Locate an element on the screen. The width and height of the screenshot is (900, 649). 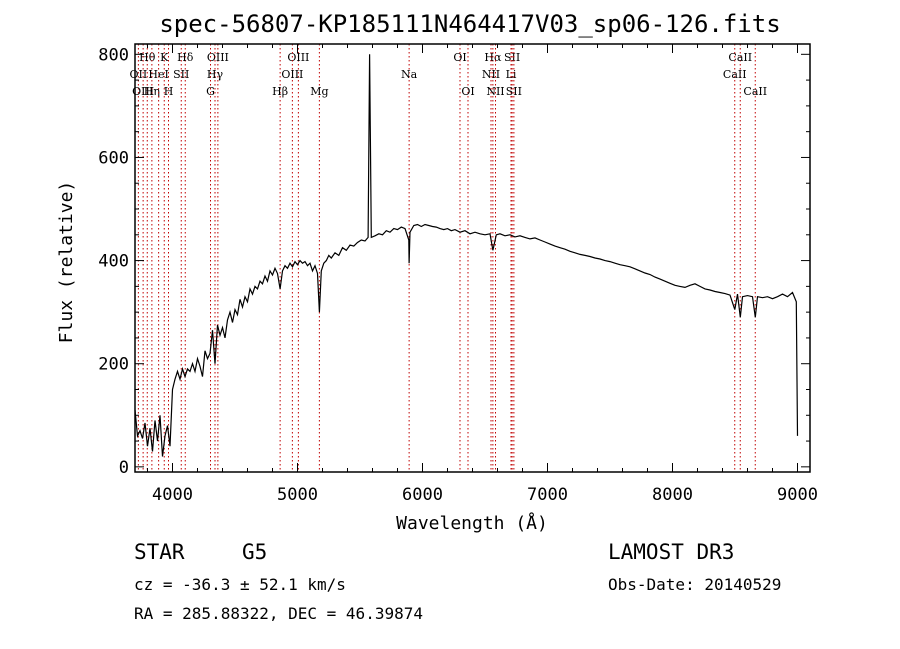
x-tick-label: 5000 is located at coordinates (297, 495).